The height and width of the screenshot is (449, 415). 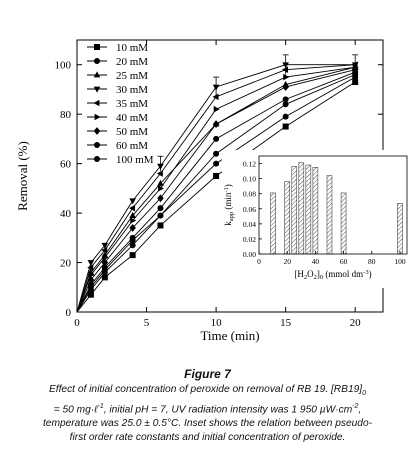 What do you see at coordinates (249, 224) in the screenshot?
I see `inset-y-tick-label: 0.04` at bounding box center [249, 224].